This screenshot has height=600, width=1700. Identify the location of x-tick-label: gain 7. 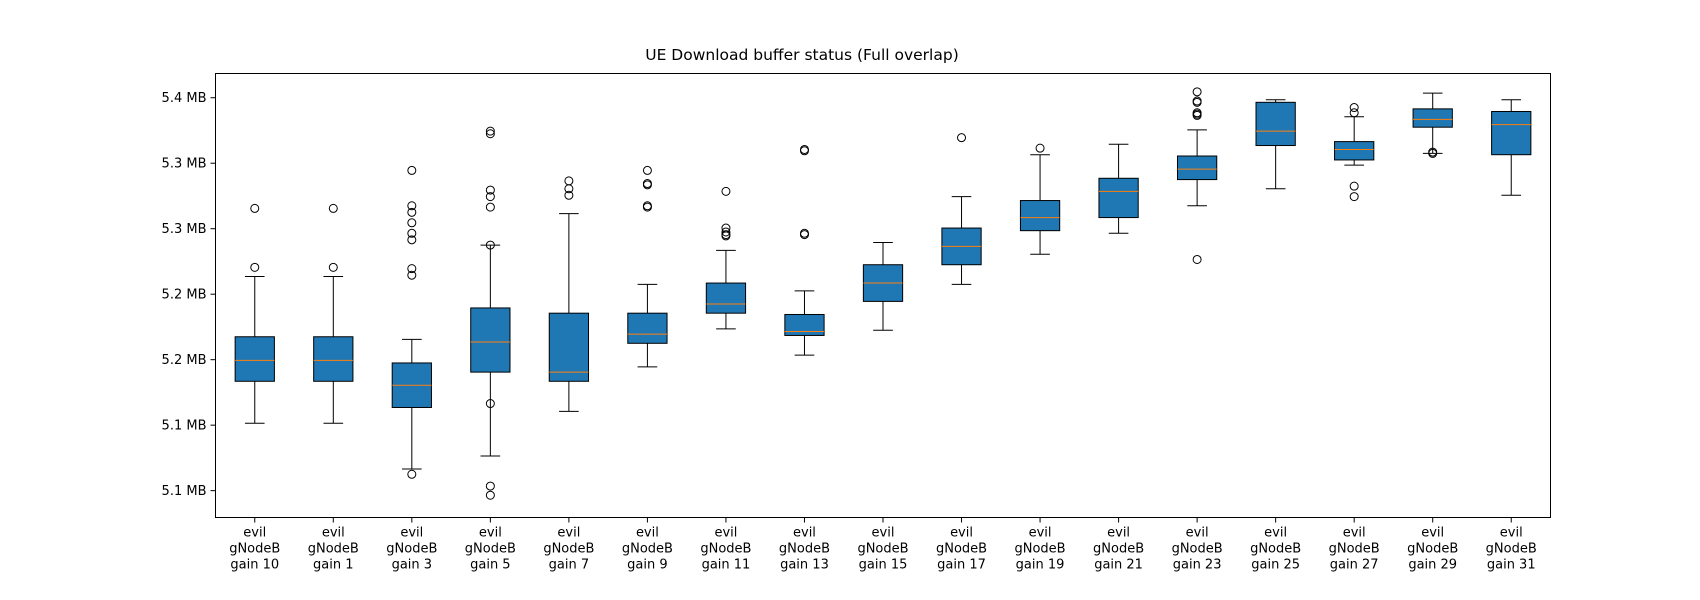
(569, 565).